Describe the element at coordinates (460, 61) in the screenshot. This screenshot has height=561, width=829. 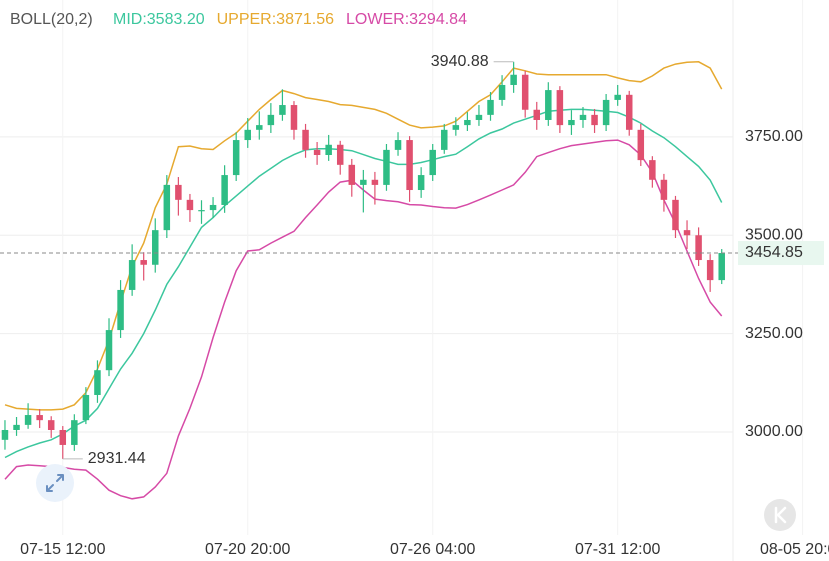
I see `high-annotation: 3940.88` at that location.